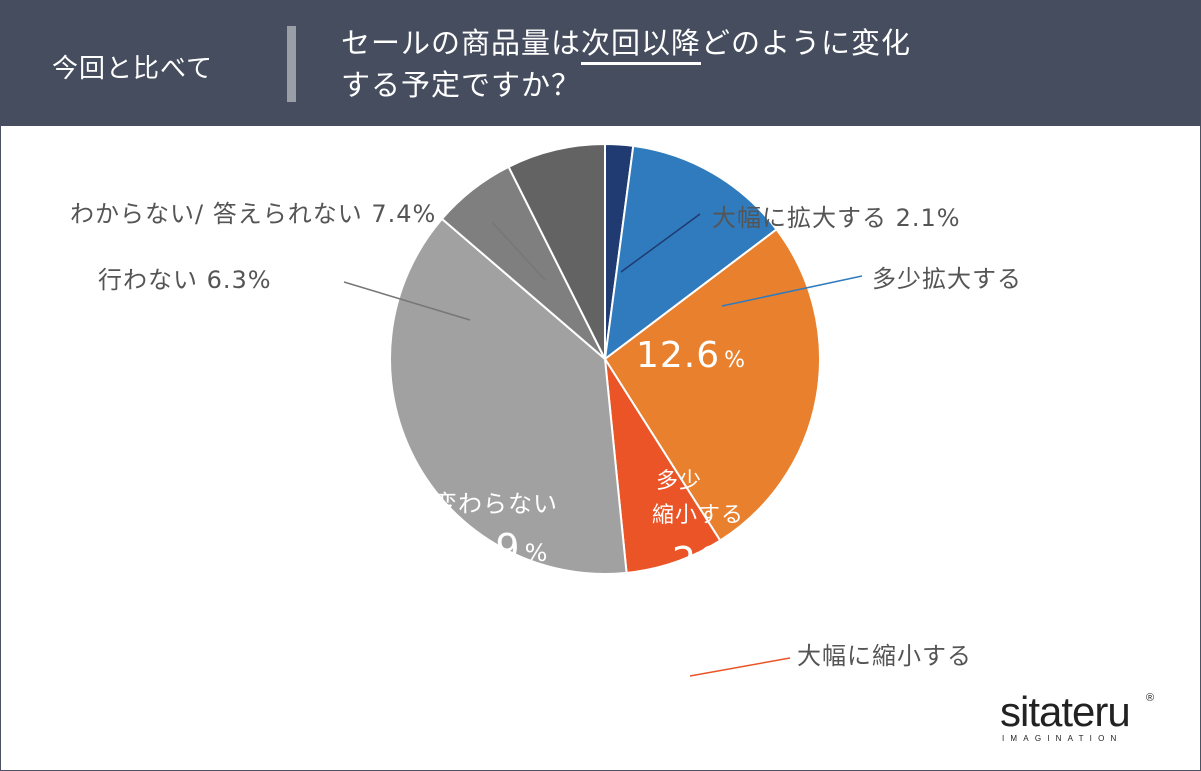  What do you see at coordinates (1062, 738) in the screenshot?
I see `logo-tagline: IMAGINATION` at bounding box center [1062, 738].